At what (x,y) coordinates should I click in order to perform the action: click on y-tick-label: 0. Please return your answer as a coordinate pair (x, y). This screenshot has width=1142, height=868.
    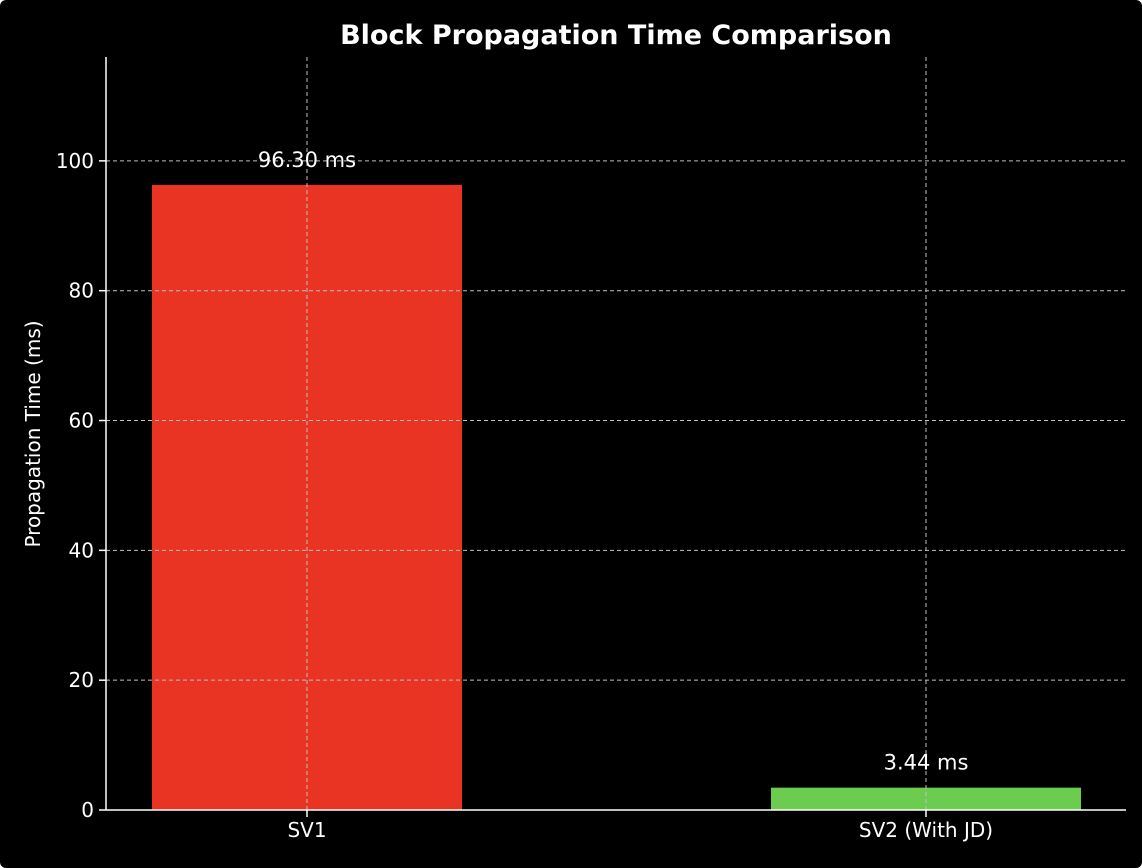
    Looking at the image, I should click on (87, 810).